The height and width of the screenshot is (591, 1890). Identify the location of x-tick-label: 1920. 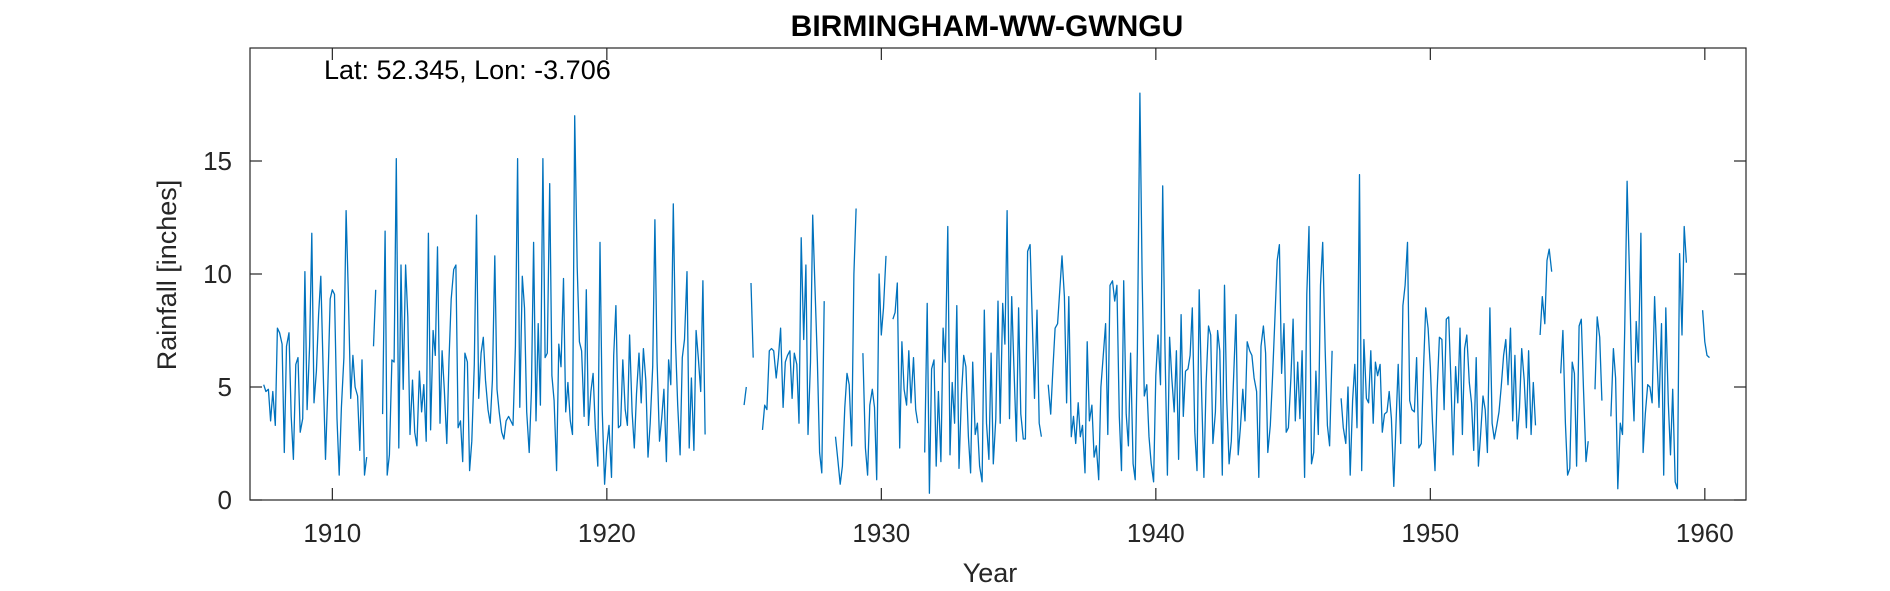
(607, 533).